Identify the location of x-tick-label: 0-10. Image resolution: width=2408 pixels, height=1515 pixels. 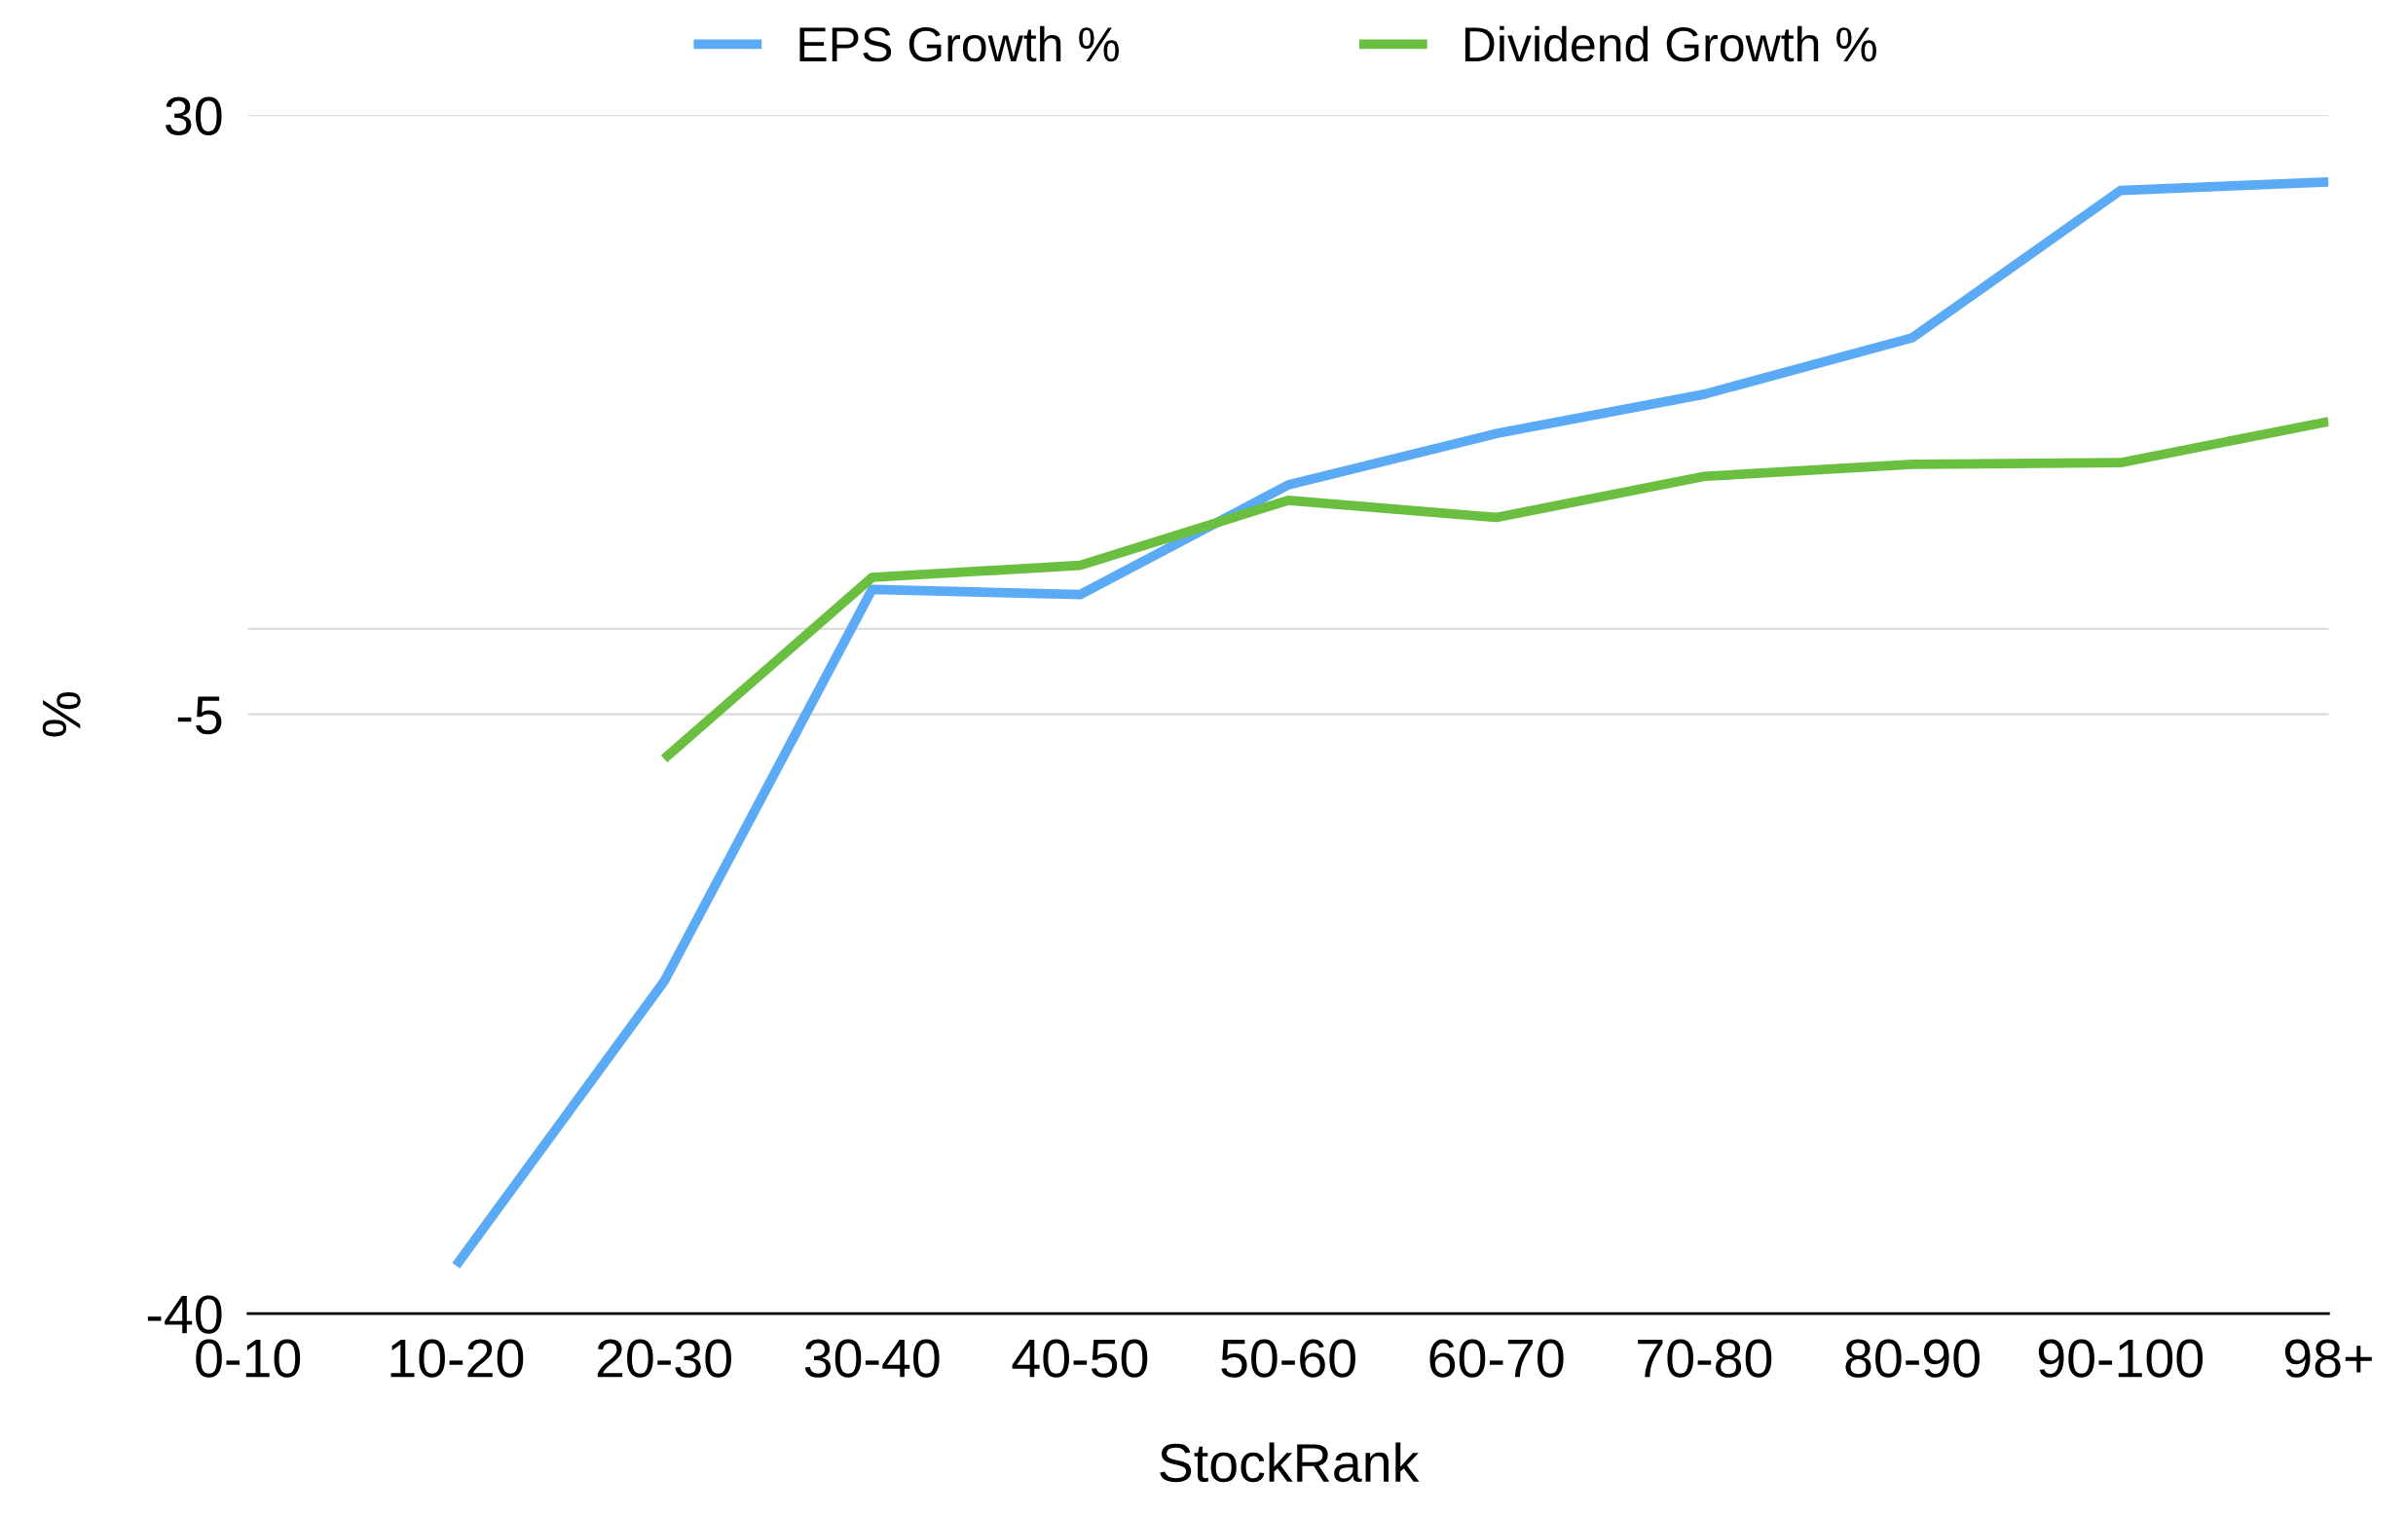
(249, 1358).